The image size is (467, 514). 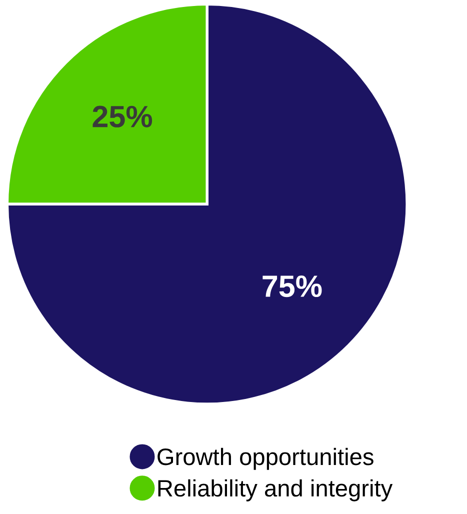 What do you see at coordinates (122, 117) in the screenshot?
I see `data-label: 25%` at bounding box center [122, 117].